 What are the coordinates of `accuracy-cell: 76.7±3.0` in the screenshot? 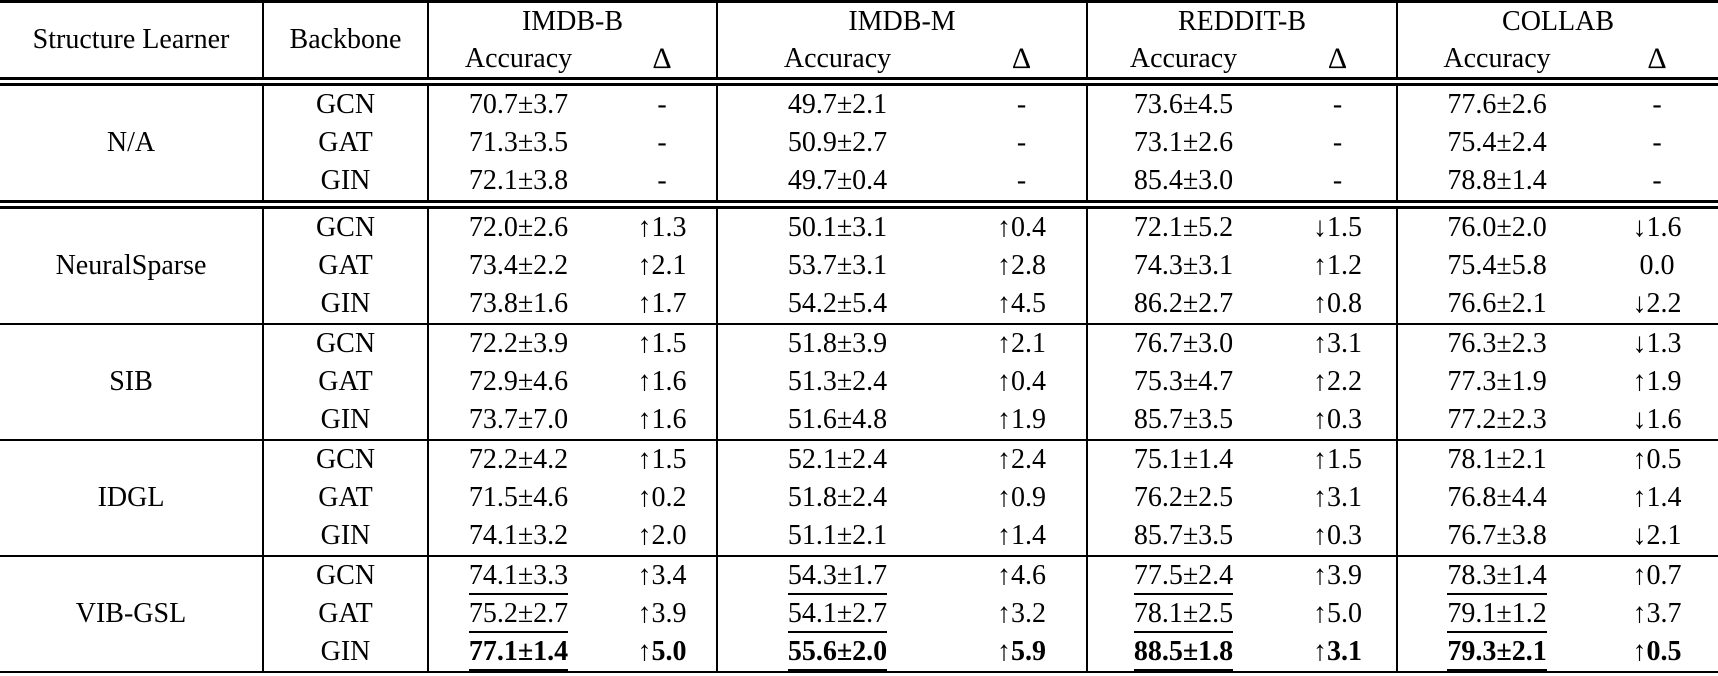 It's located at (1183, 343).